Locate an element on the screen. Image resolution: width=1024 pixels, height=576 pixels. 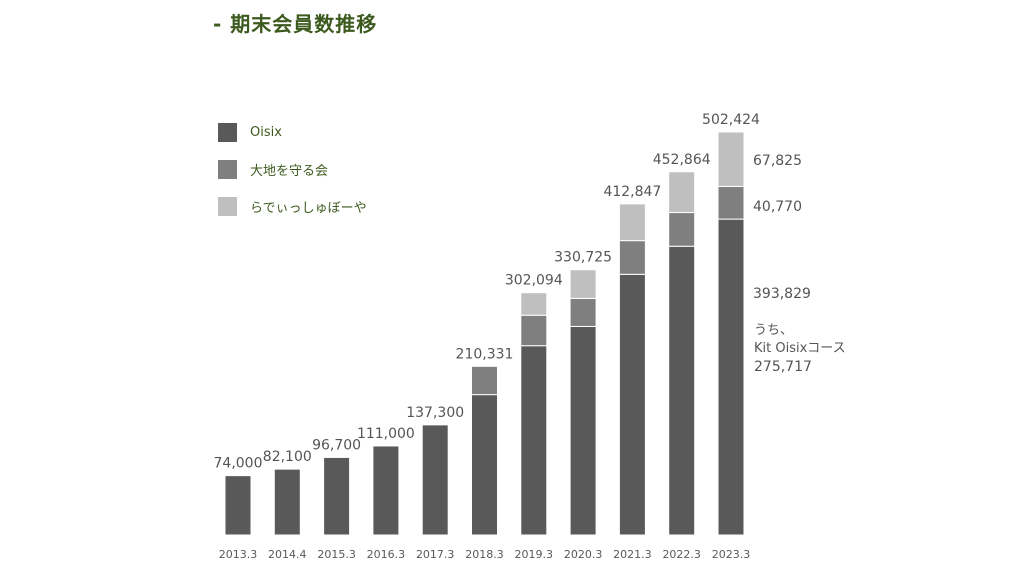
x-tick-label-2021.3: 2021.3 is located at coordinates (632, 554).